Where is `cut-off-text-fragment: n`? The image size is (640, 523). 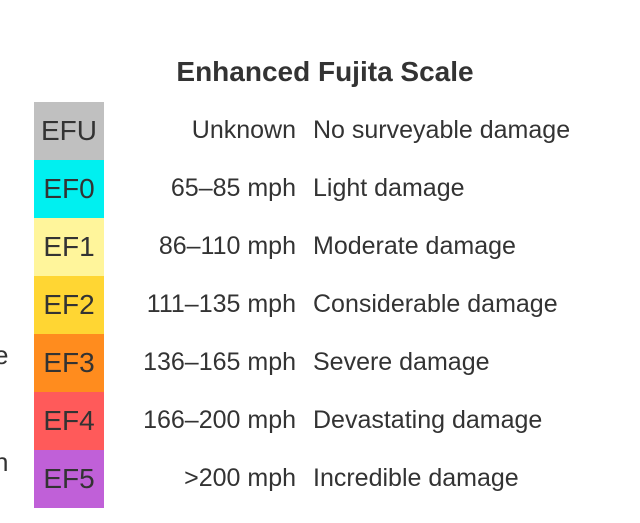
cut-off-text-fragment: n is located at coordinates (4, 462).